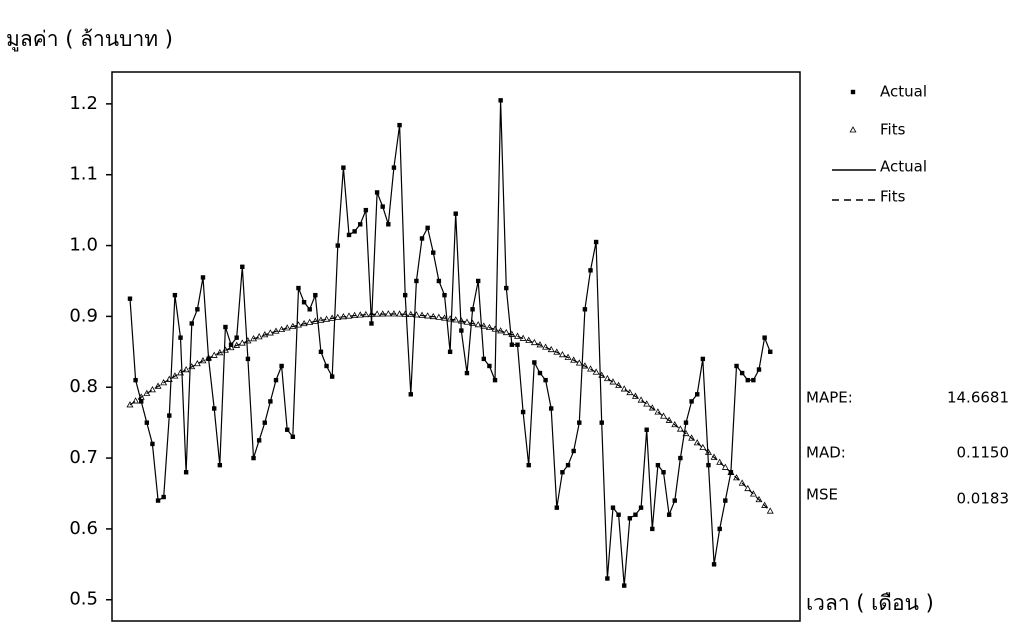  What do you see at coordinates (903, 92) in the screenshot?
I see `legend-label: Actual` at bounding box center [903, 92].